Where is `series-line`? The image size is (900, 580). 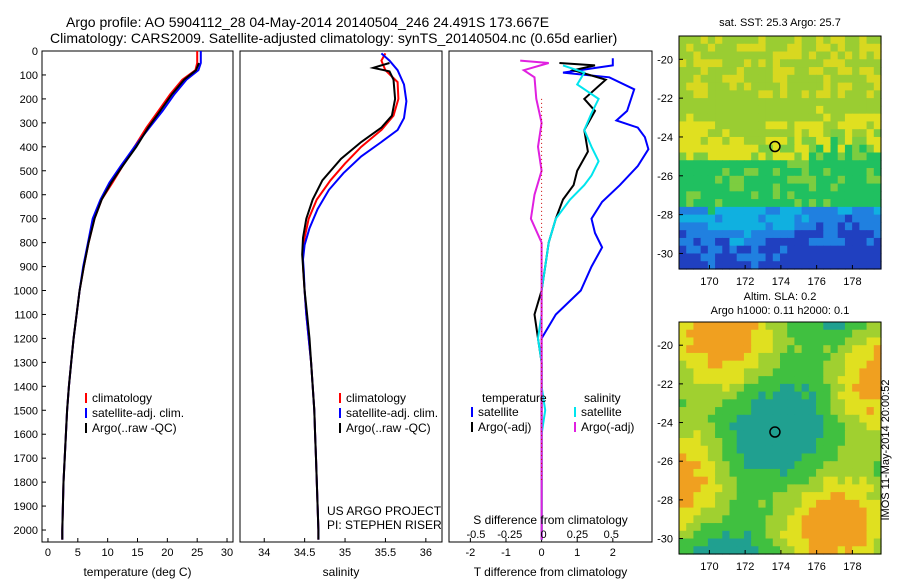 series-line is located at coordinates (534, 299).